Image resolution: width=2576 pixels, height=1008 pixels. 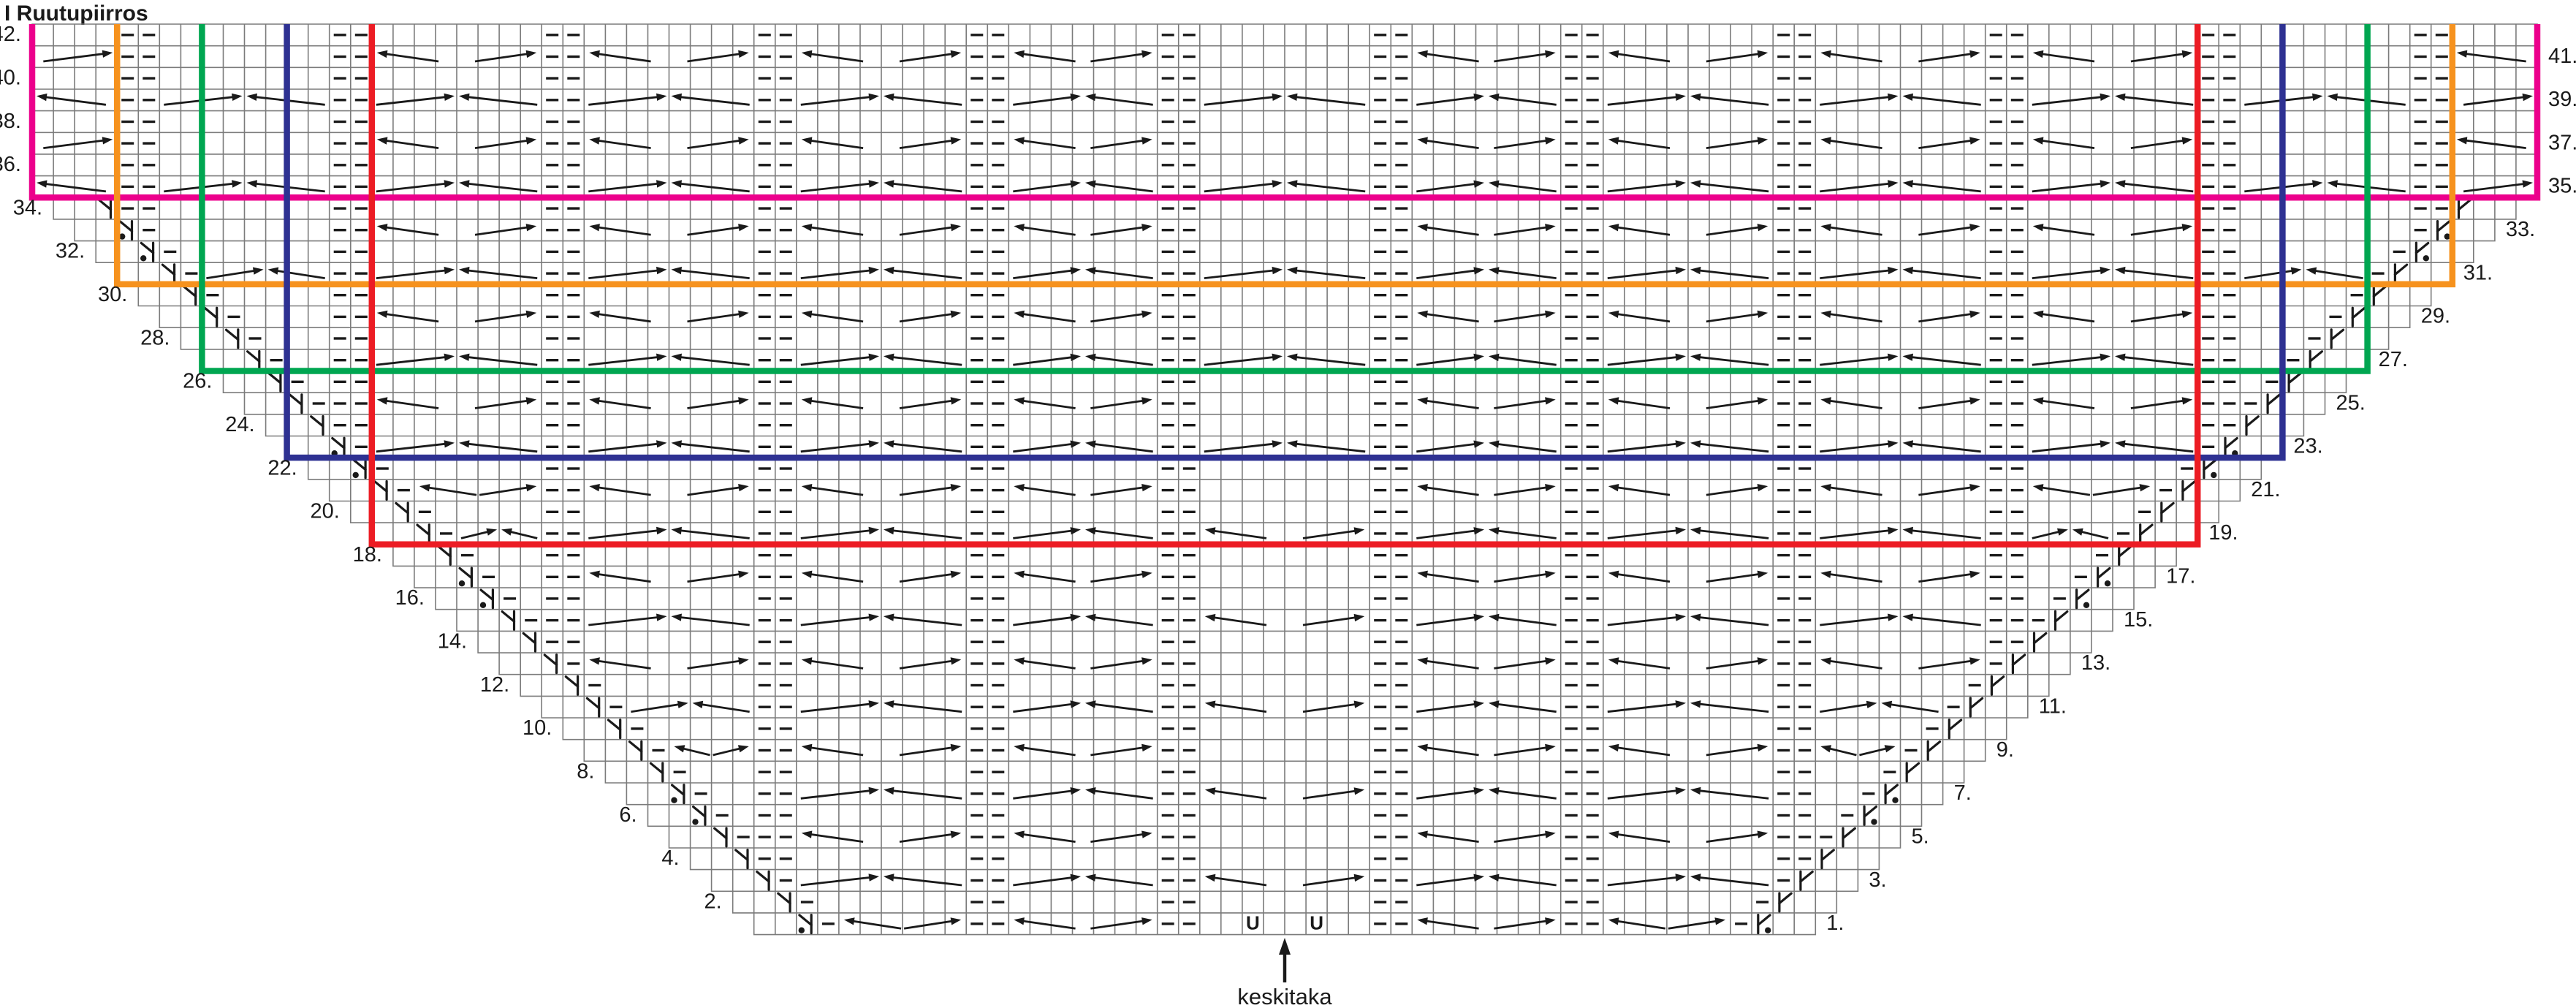 What do you see at coordinates (585, 772) in the screenshot?
I see `row-number-left: 8.` at bounding box center [585, 772].